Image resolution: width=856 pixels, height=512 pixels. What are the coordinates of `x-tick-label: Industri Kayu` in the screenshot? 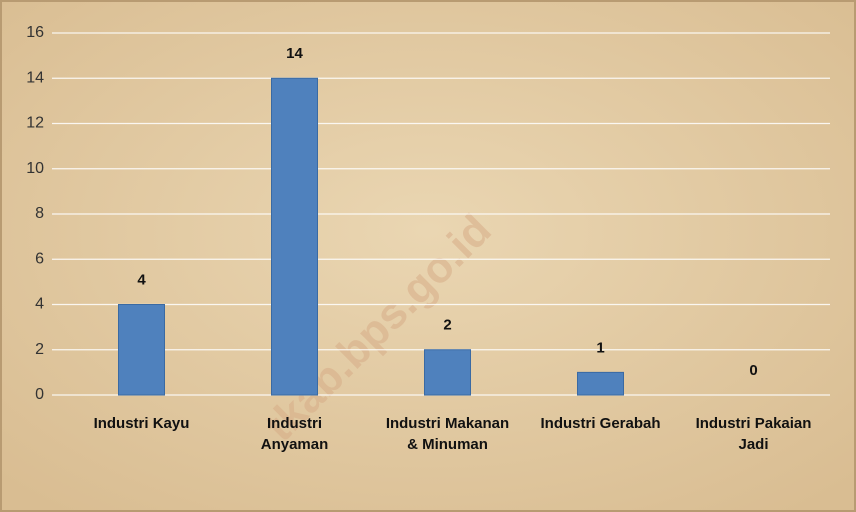 It's located at (141, 423).